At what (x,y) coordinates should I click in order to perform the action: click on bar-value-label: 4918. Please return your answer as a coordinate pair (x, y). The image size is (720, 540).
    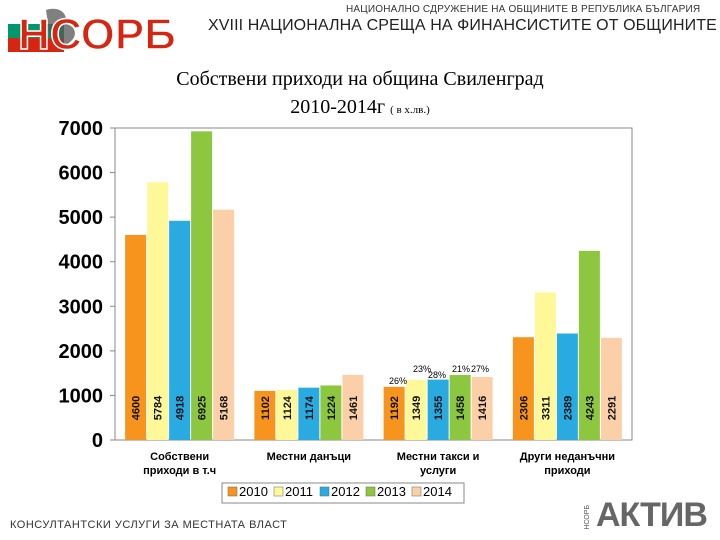
    Looking at the image, I should click on (181, 408).